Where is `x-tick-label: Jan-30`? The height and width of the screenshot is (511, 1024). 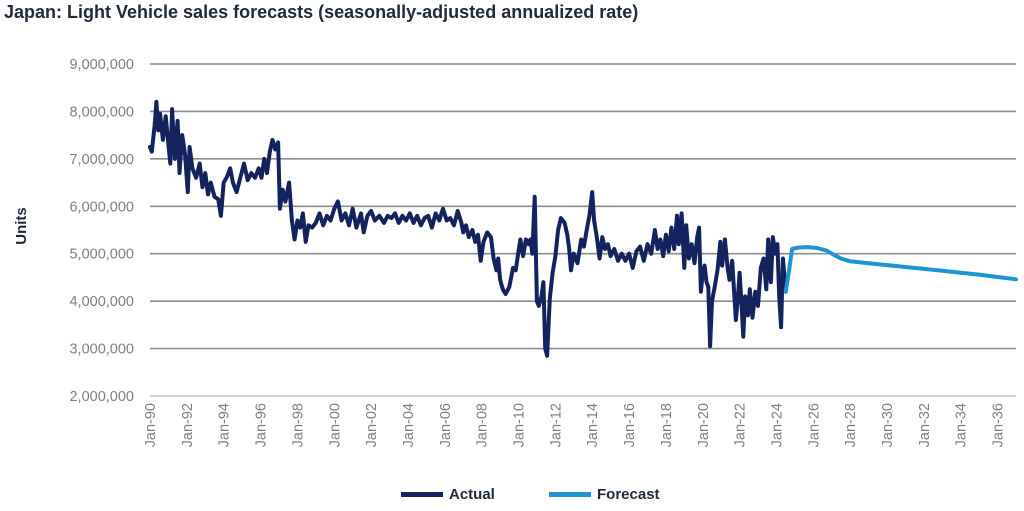 x-tick-label: Jan-30 is located at coordinates (888, 425).